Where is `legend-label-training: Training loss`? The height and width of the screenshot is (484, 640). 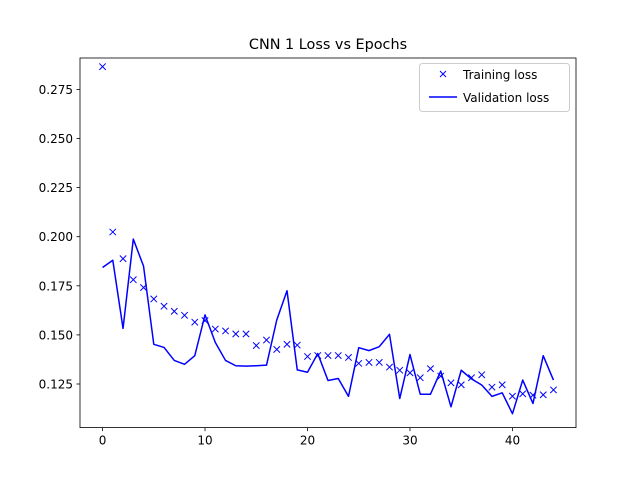 legend-label-training: Training loss is located at coordinates (499, 75).